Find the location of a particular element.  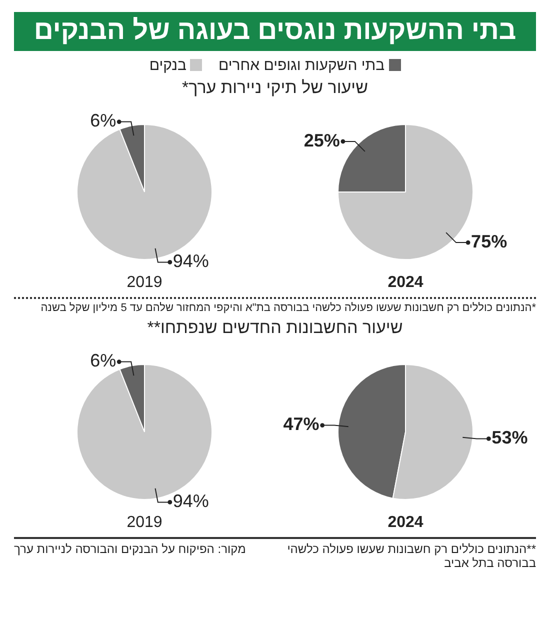

data-label: 25% is located at coordinates (322, 140).